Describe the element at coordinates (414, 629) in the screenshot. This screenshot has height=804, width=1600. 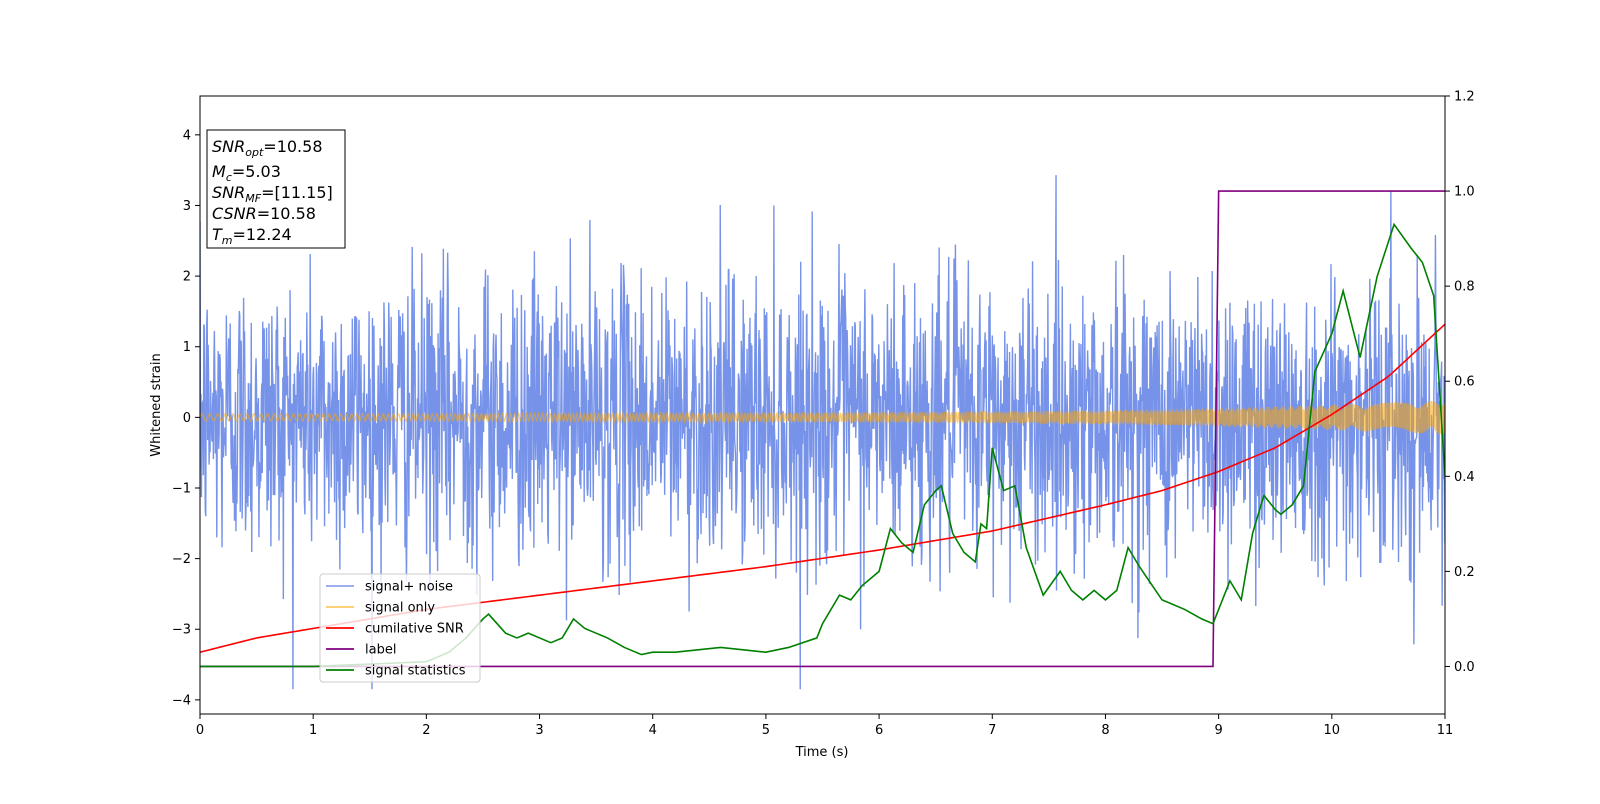
I see `legend-entry: cumilative SNR` at that location.